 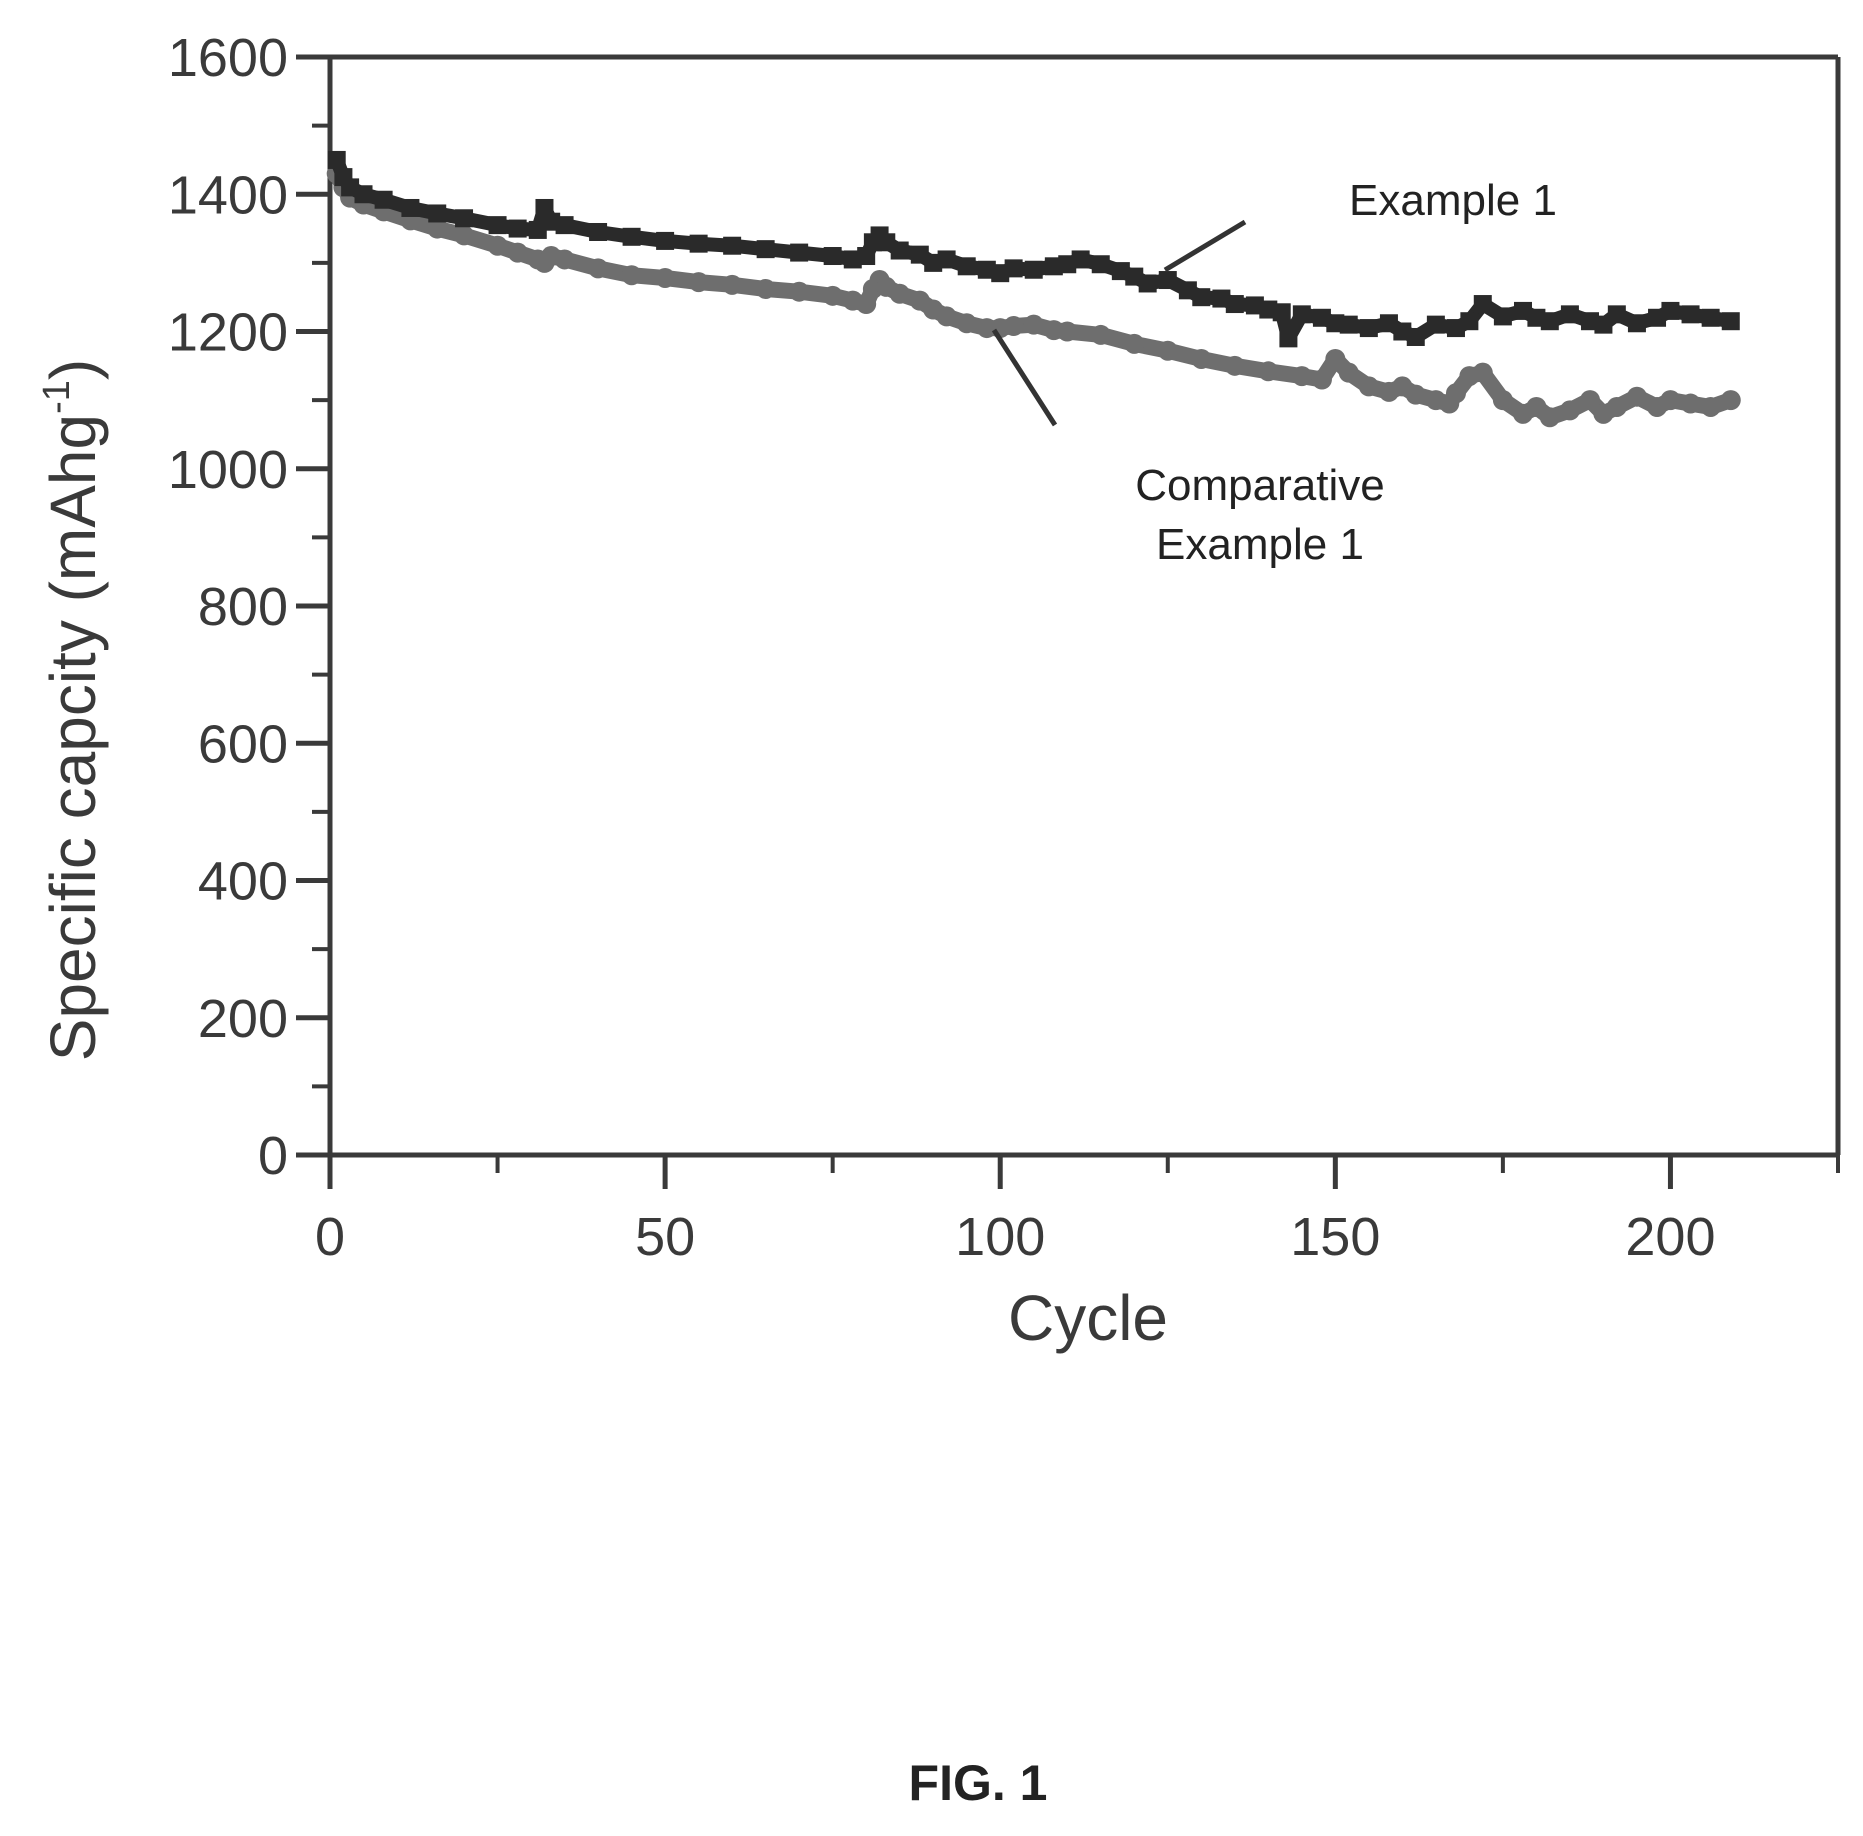 What do you see at coordinates (73, 369) in the screenshot?
I see `y-axis-title-close: )` at bounding box center [73, 369].